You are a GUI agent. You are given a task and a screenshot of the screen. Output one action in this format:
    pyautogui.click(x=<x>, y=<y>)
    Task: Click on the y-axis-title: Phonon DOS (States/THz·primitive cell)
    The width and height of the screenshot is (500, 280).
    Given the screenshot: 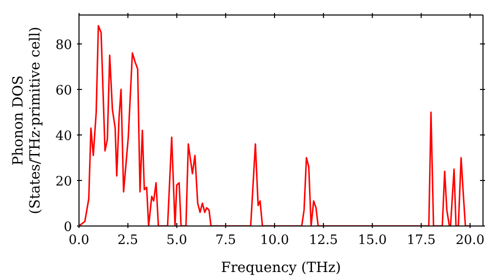 What is the action you would take?
    pyautogui.click(x=27, y=120)
    